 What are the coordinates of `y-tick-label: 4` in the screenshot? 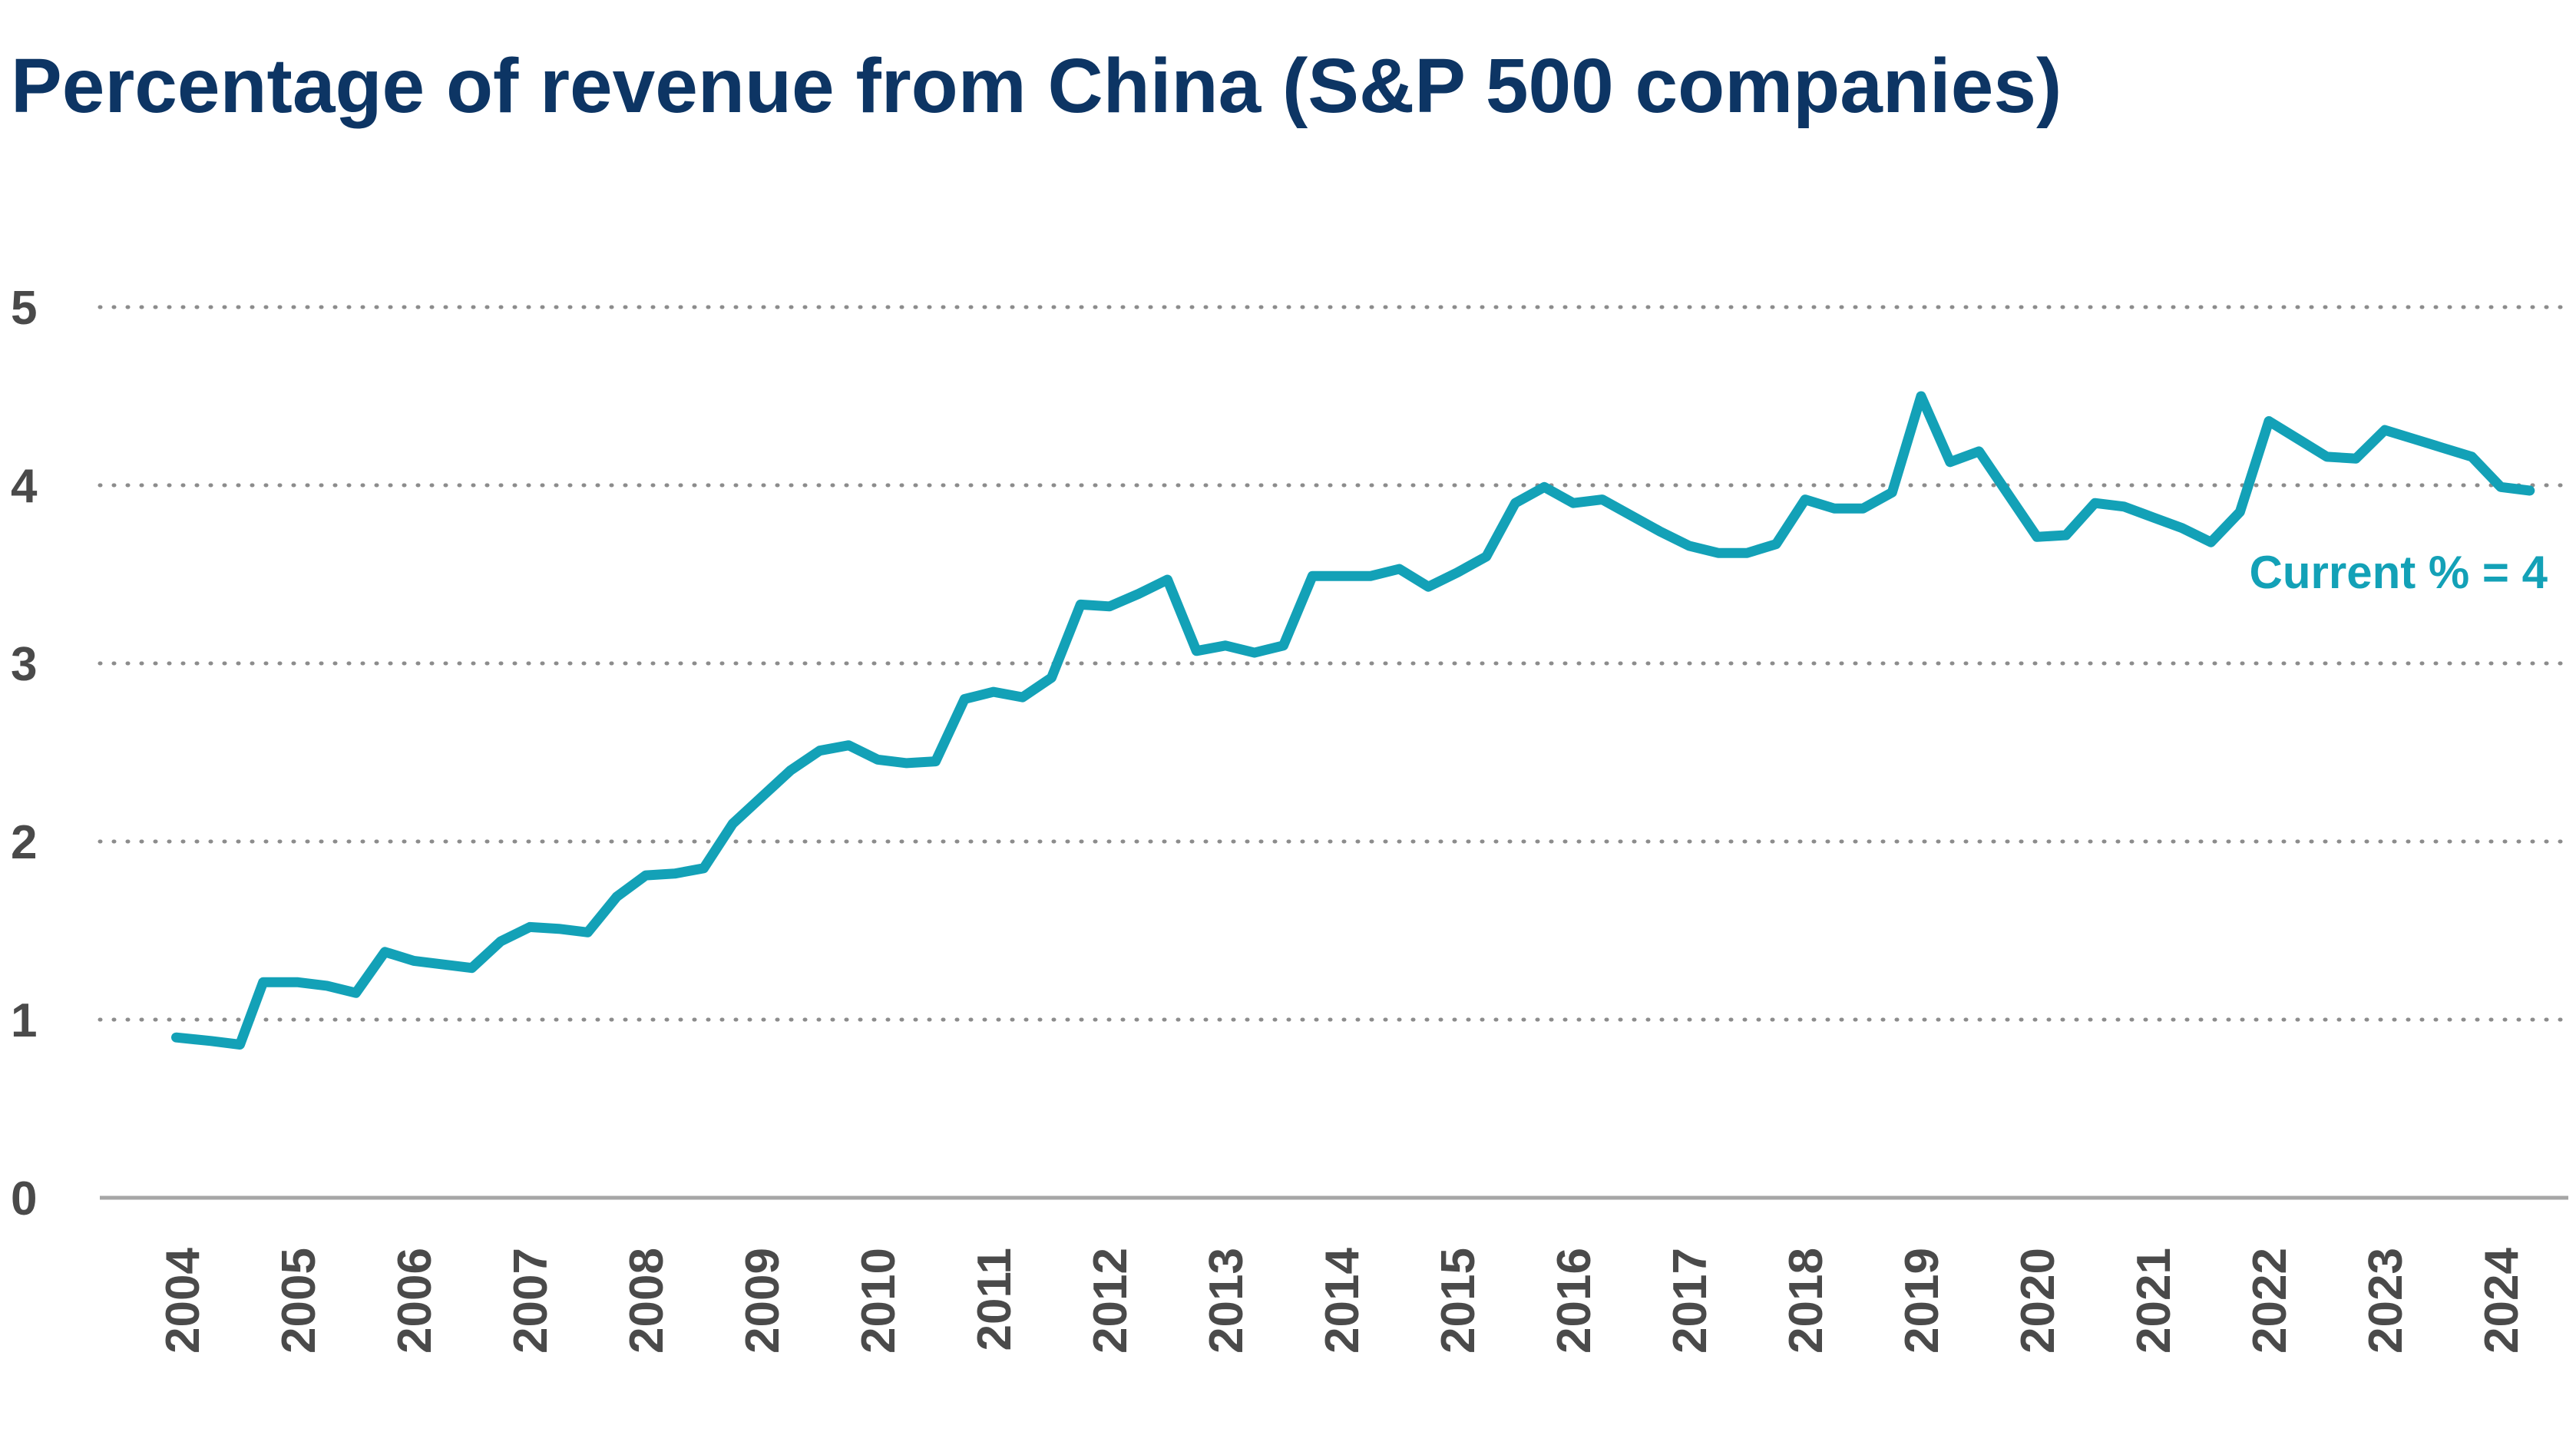 It's located at (24, 486).